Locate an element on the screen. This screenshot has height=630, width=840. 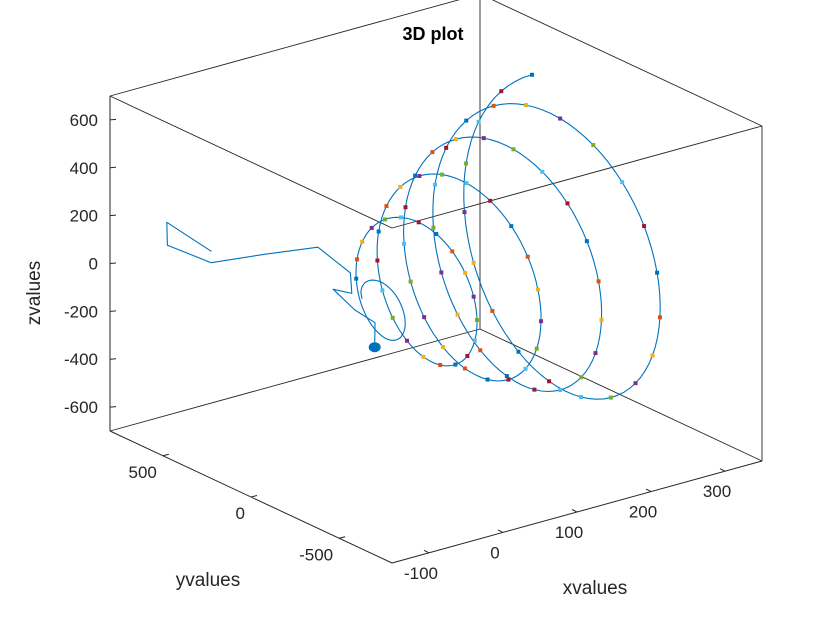
loop-curve is located at coordinates (271, 284).